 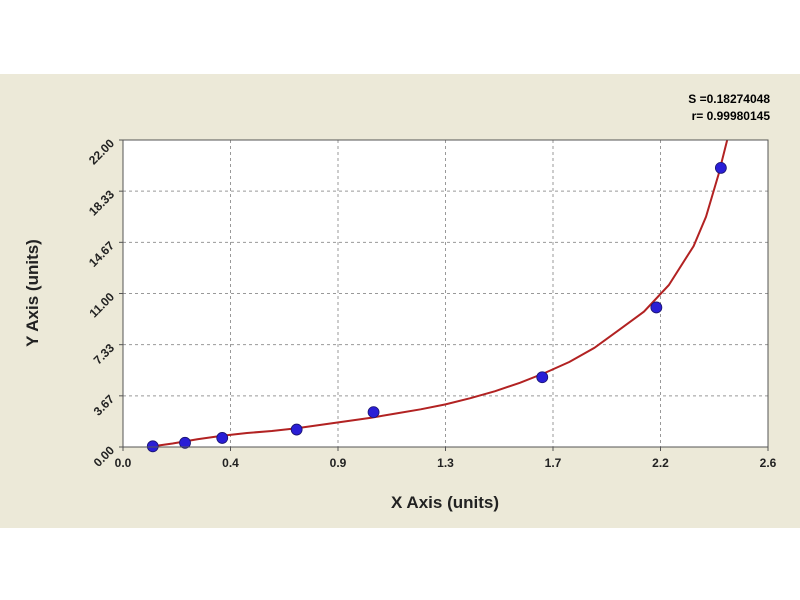 I want to click on y-tick-label: 22.00, so click(x=101, y=151).